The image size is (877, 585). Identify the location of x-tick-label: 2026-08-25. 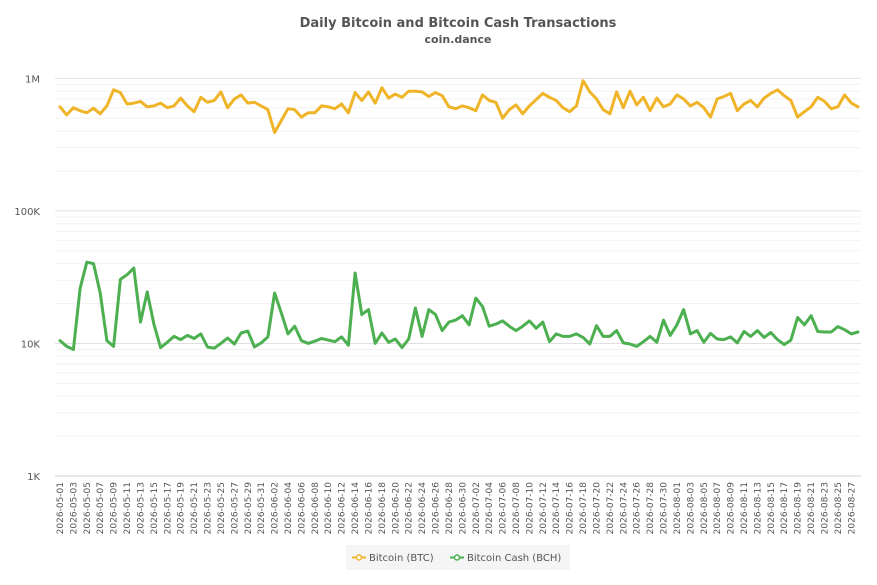
(839, 508).